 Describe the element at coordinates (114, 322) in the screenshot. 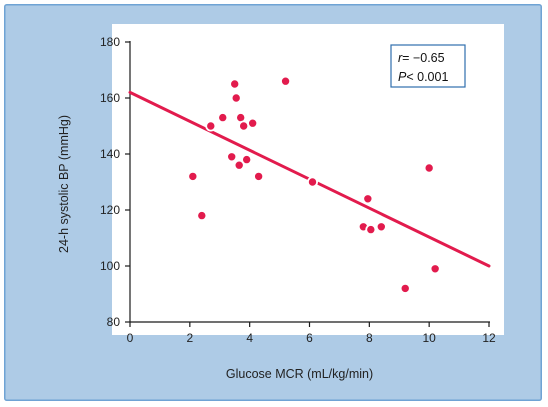

I see `y-tick-label: 80` at that location.